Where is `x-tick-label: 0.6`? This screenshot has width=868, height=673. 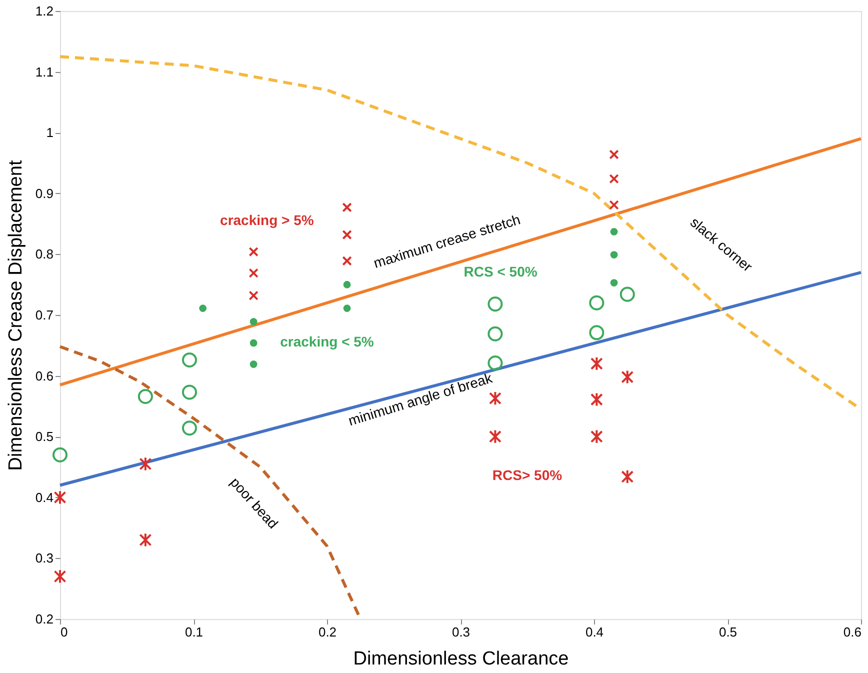
x-tick-label: 0.6 is located at coordinates (852, 632).